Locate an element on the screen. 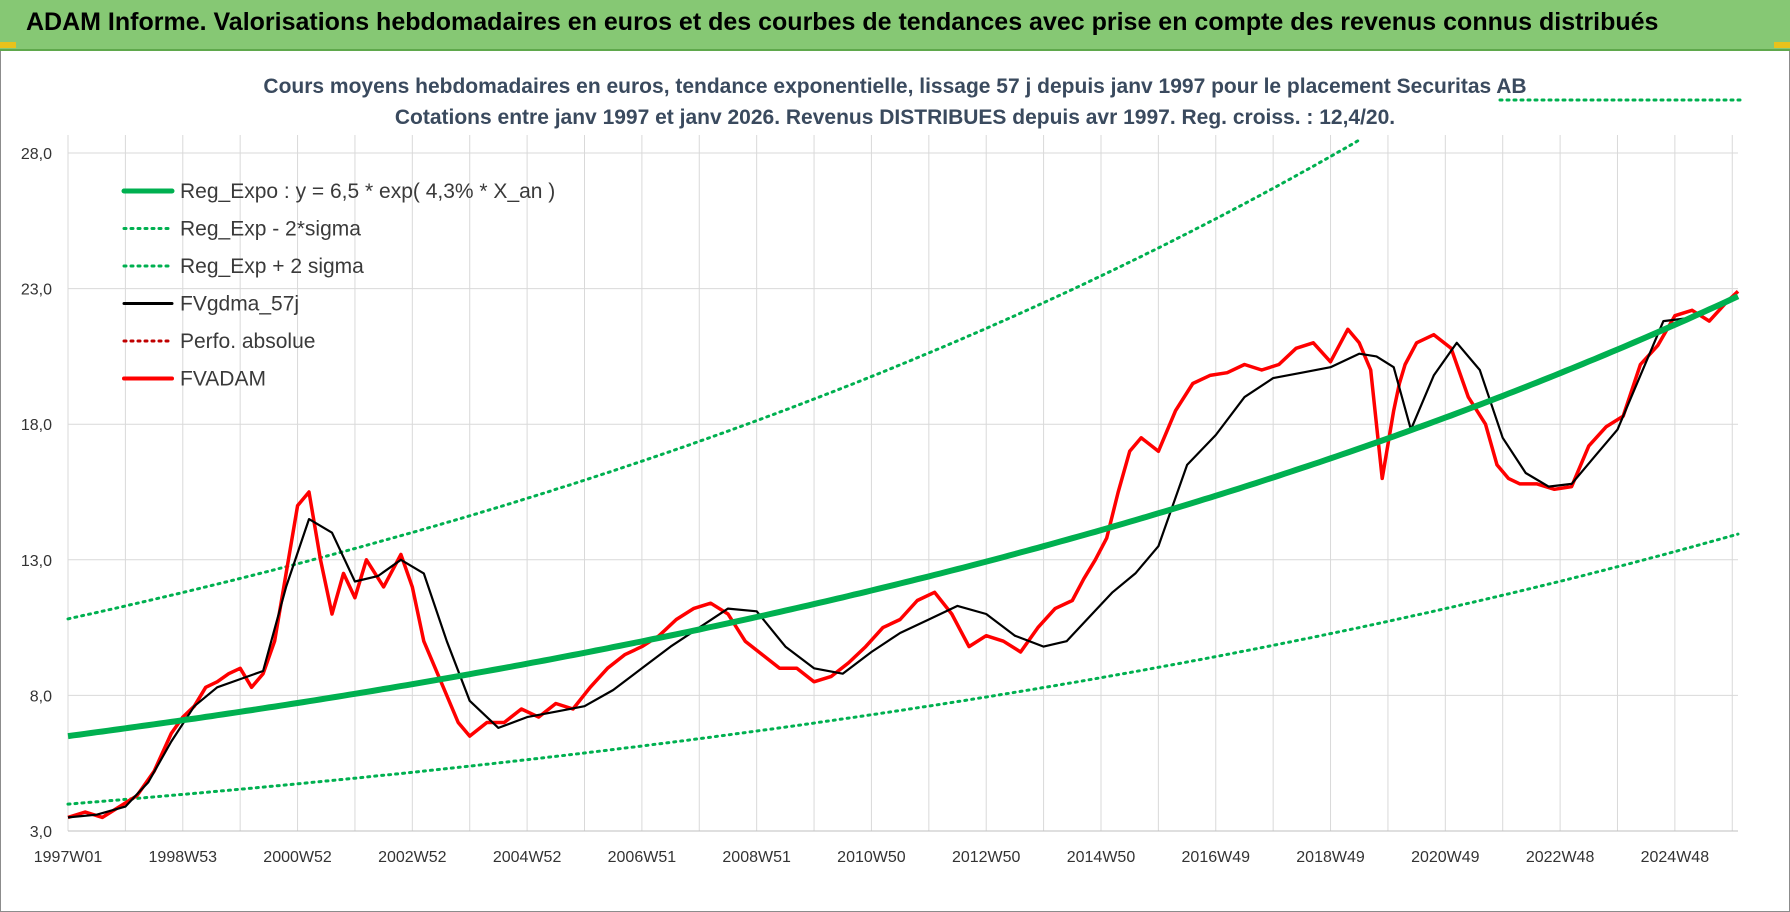 Image resolution: width=1790 pixels, height=912 pixels. y-tick-label: 28,0 is located at coordinates (36, 154).